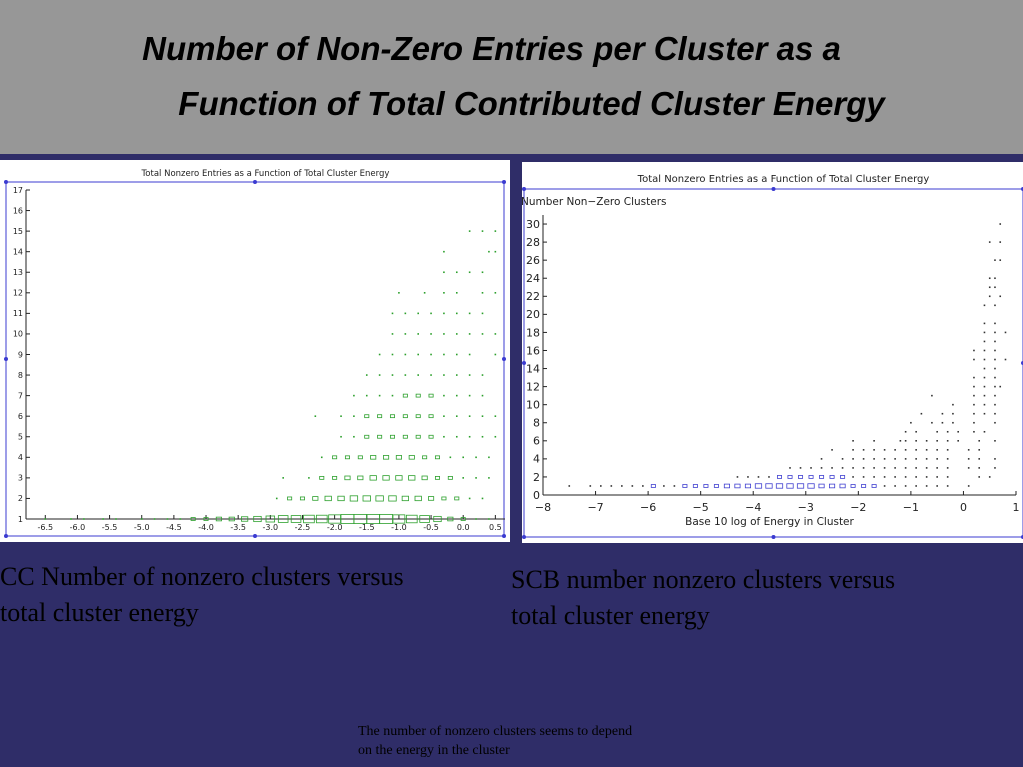 Image resolution: width=1023 pixels, height=767 pixels. What do you see at coordinates (20, 478) in the screenshot?
I see `y-tick-label: 3` at bounding box center [20, 478].